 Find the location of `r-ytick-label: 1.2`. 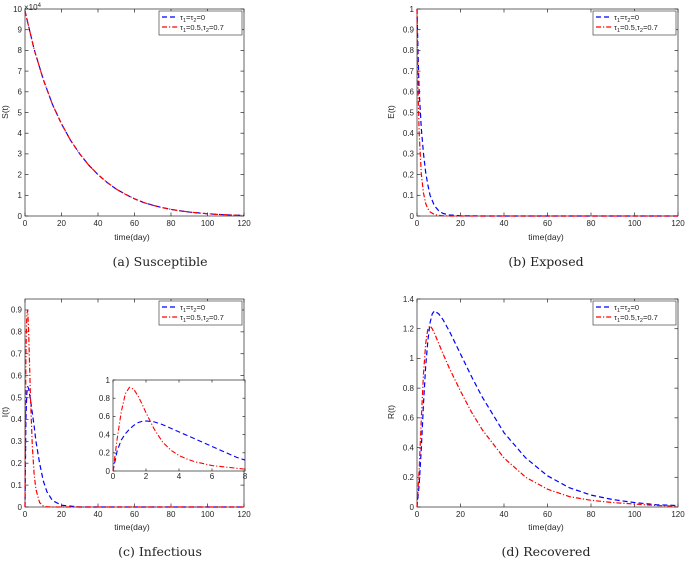

r-ytick-label: 1.2 is located at coordinates (409, 329).